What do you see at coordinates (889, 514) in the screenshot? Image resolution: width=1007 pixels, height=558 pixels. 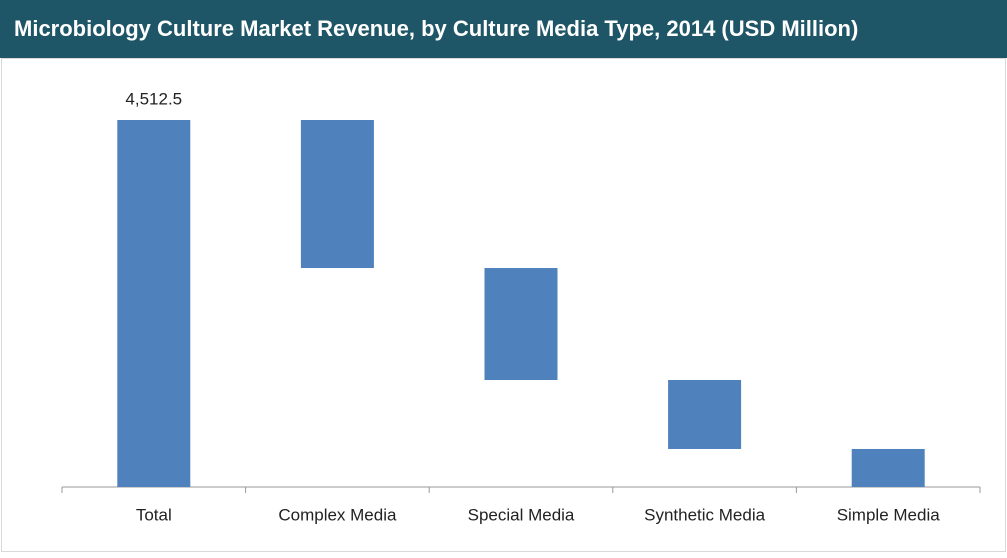 I see `x-tick-label: Simple Media` at bounding box center [889, 514].